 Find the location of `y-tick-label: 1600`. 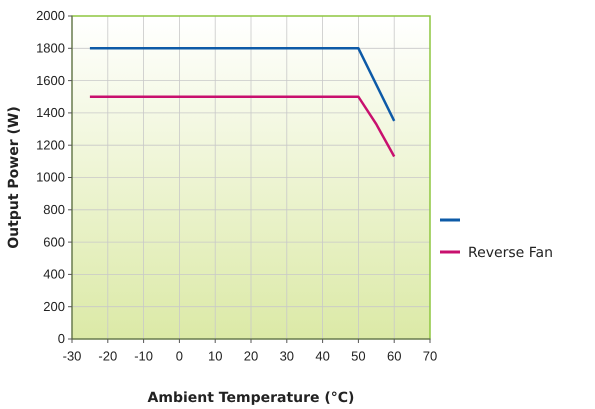

y-tick-label: 1600 is located at coordinates (50, 80).